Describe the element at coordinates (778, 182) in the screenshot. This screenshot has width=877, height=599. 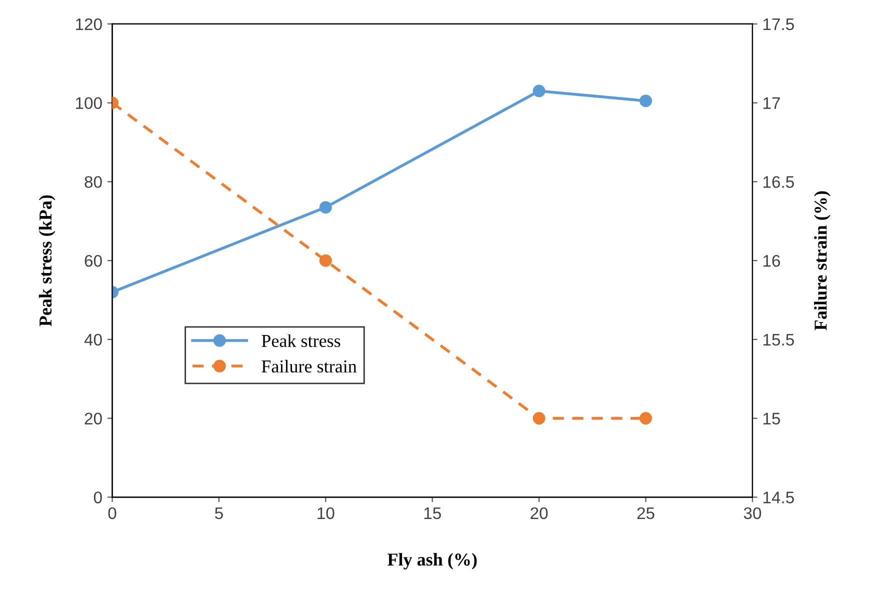
I see `y2-tick-label: 16.5` at that location.